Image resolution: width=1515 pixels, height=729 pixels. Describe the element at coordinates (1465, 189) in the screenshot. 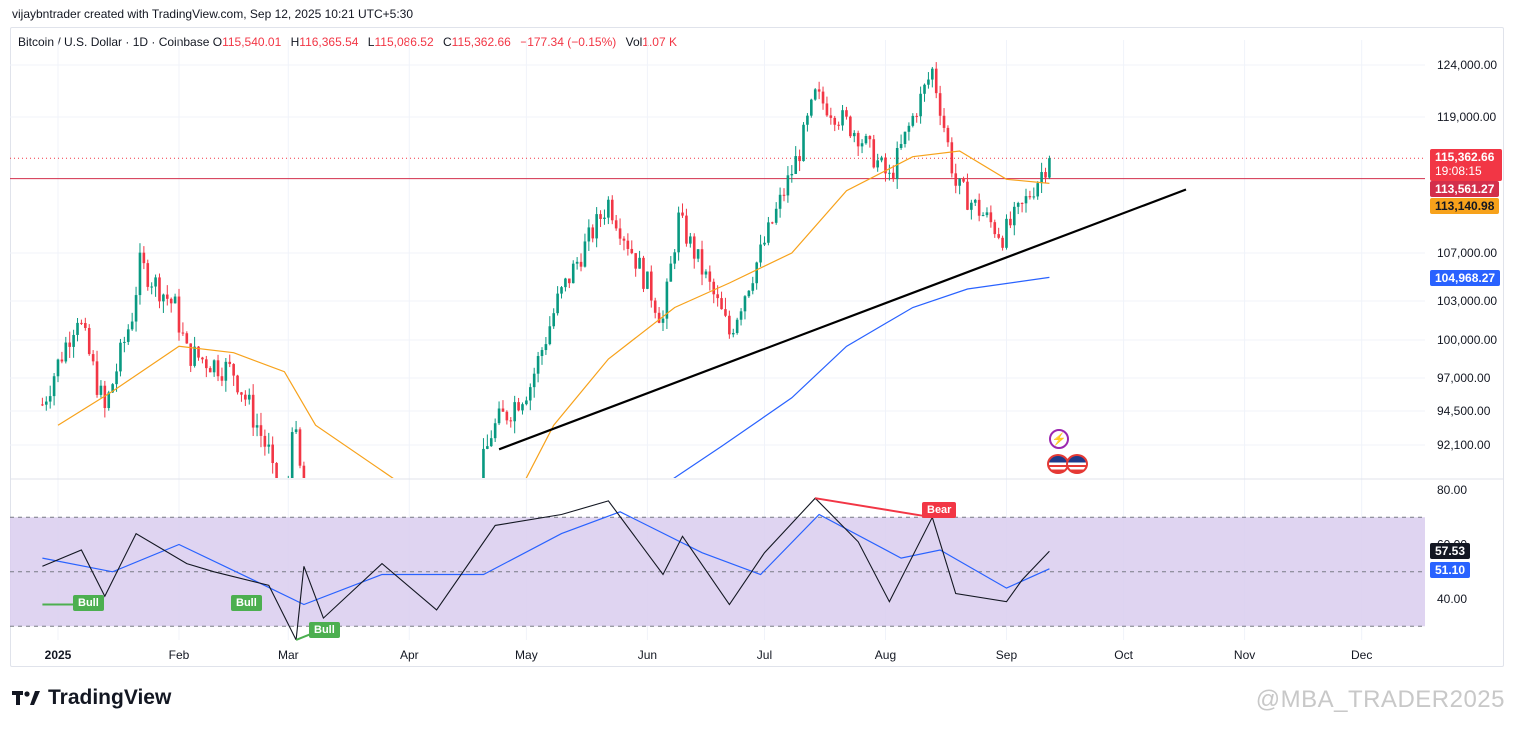

I see `level-price-badge: 113,561.27` at that location.